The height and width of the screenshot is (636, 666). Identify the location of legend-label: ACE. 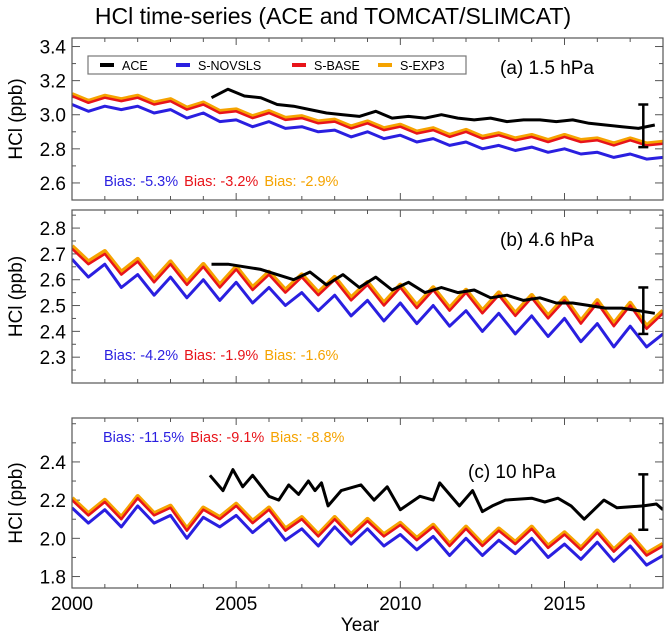
(135, 66).